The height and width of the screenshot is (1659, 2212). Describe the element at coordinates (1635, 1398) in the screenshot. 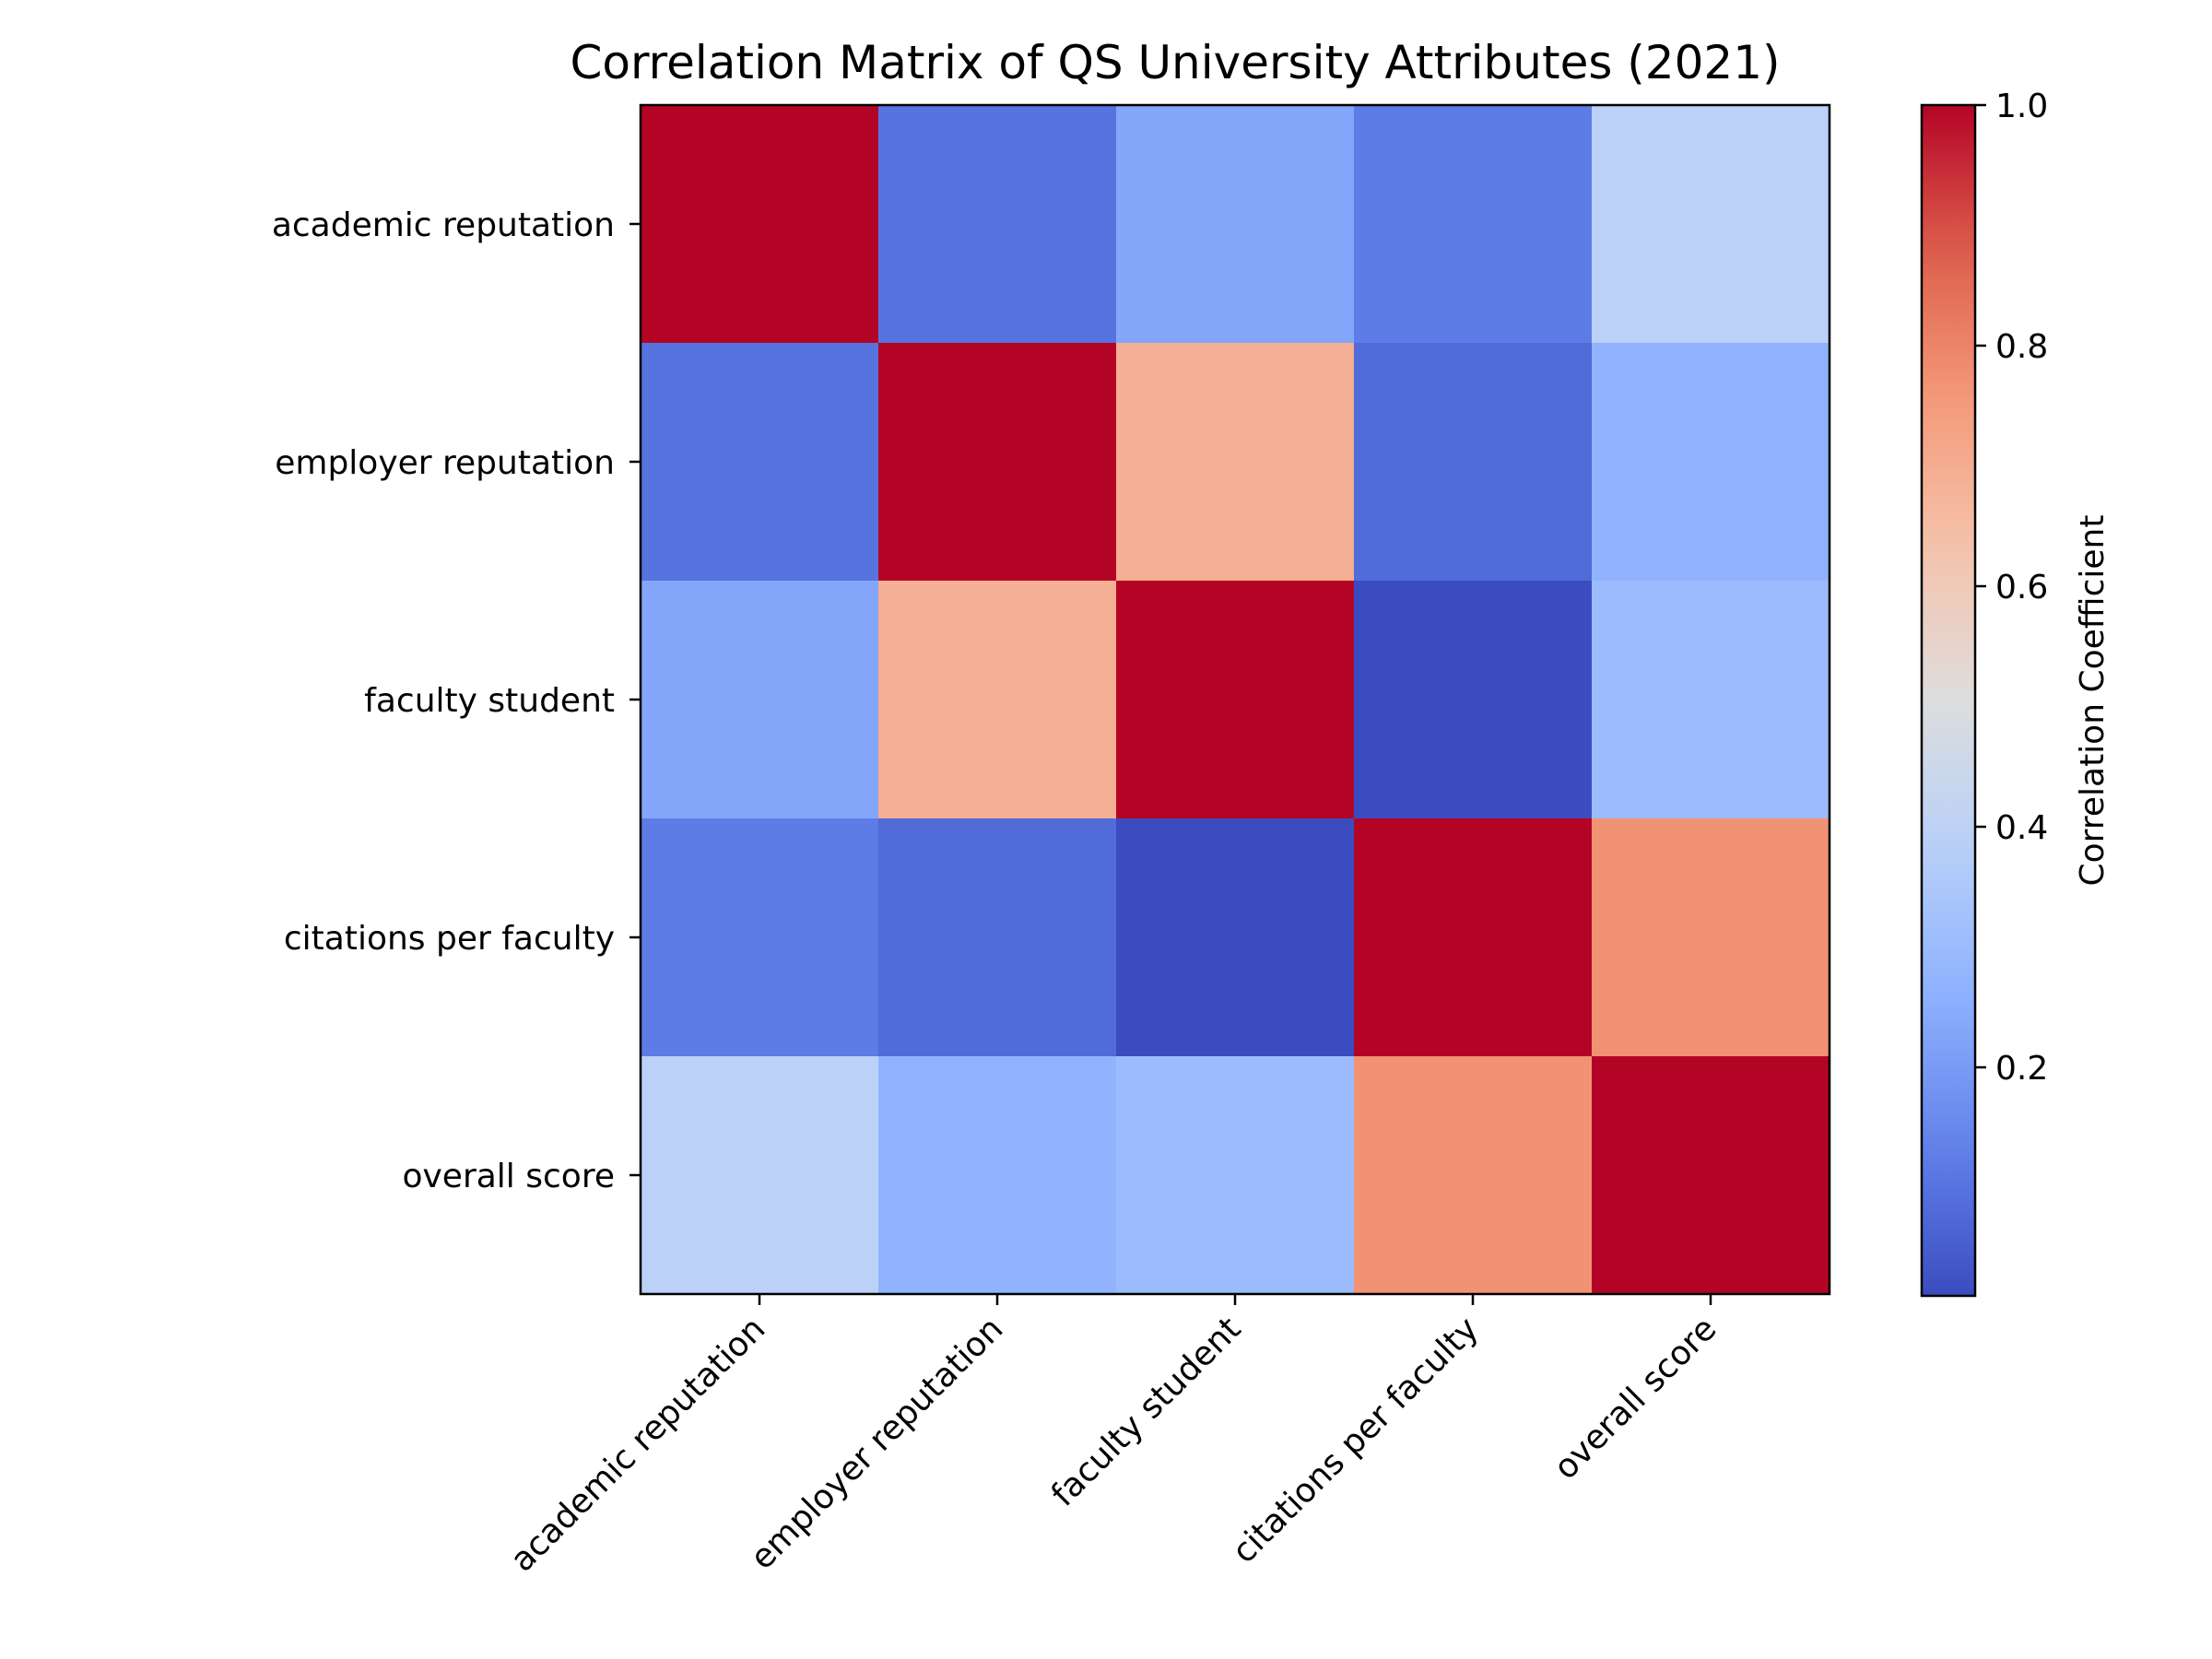

I see `x-tick-label: overall score` at that location.